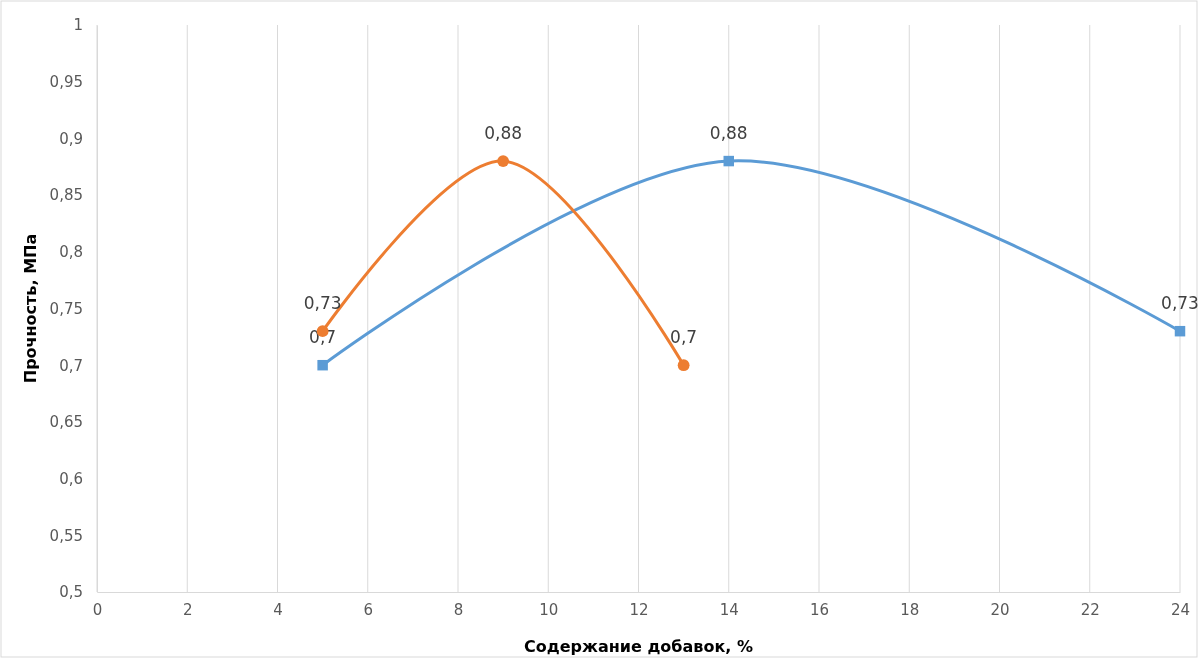  Describe the element at coordinates (638, 646) in the screenshot. I see `x-axis-title: Содержание добавок, %` at that location.